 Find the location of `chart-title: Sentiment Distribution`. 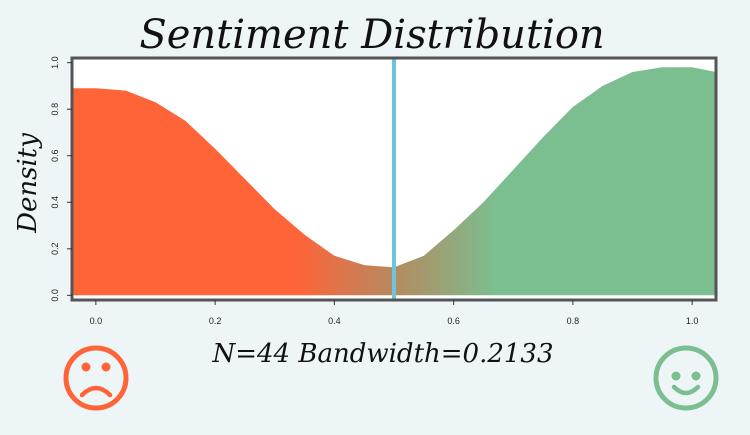

chart-title: Sentiment Distribution is located at coordinates (371, 35).